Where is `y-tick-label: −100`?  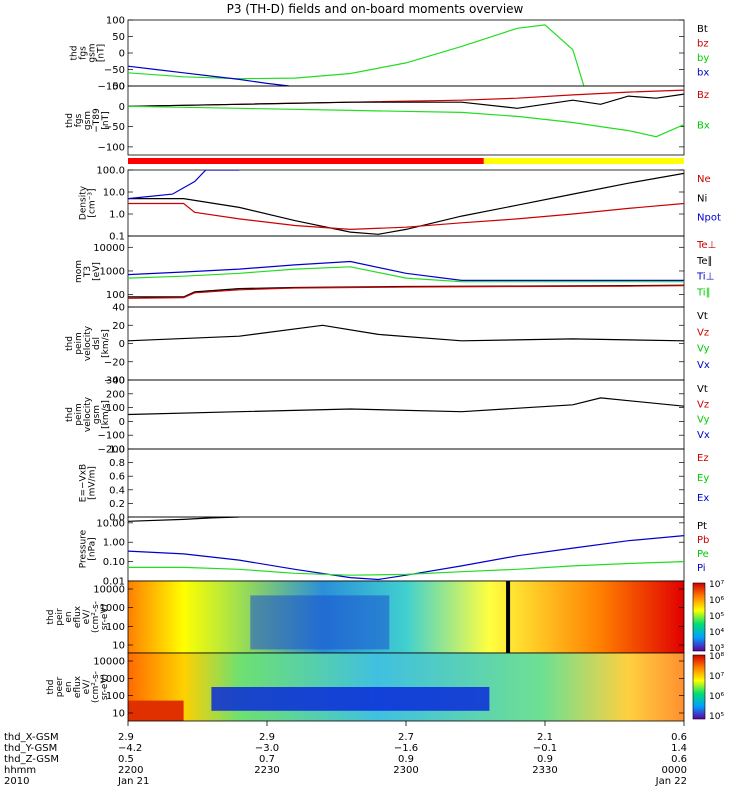
y-tick-label: −100 is located at coordinates (111, 147).